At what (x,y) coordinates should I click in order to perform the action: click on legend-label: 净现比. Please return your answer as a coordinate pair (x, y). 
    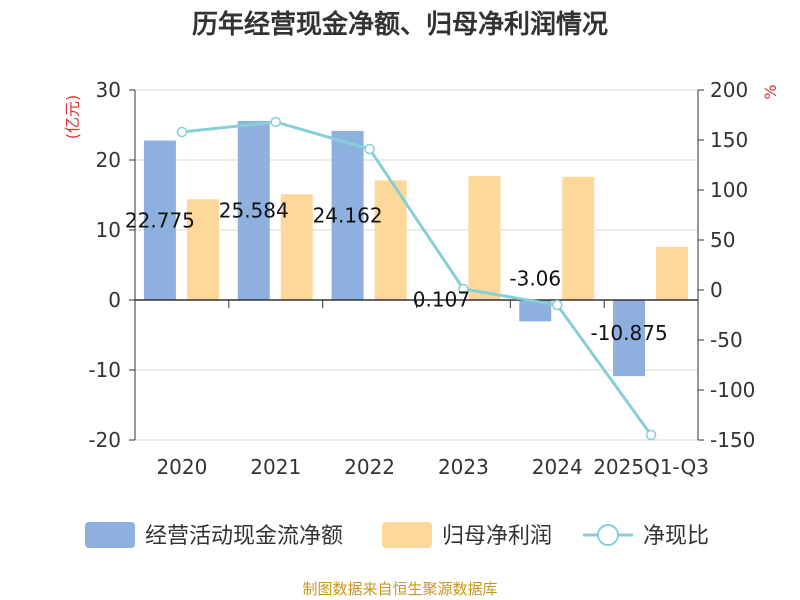
    Looking at the image, I should click on (676, 536).